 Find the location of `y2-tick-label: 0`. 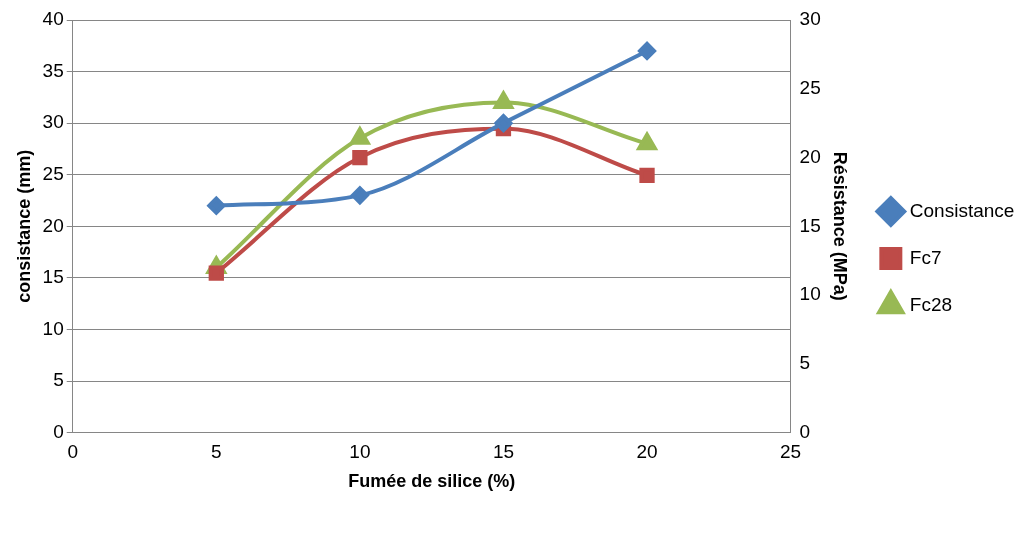

y2-tick-label: 0 is located at coordinates (805, 431).